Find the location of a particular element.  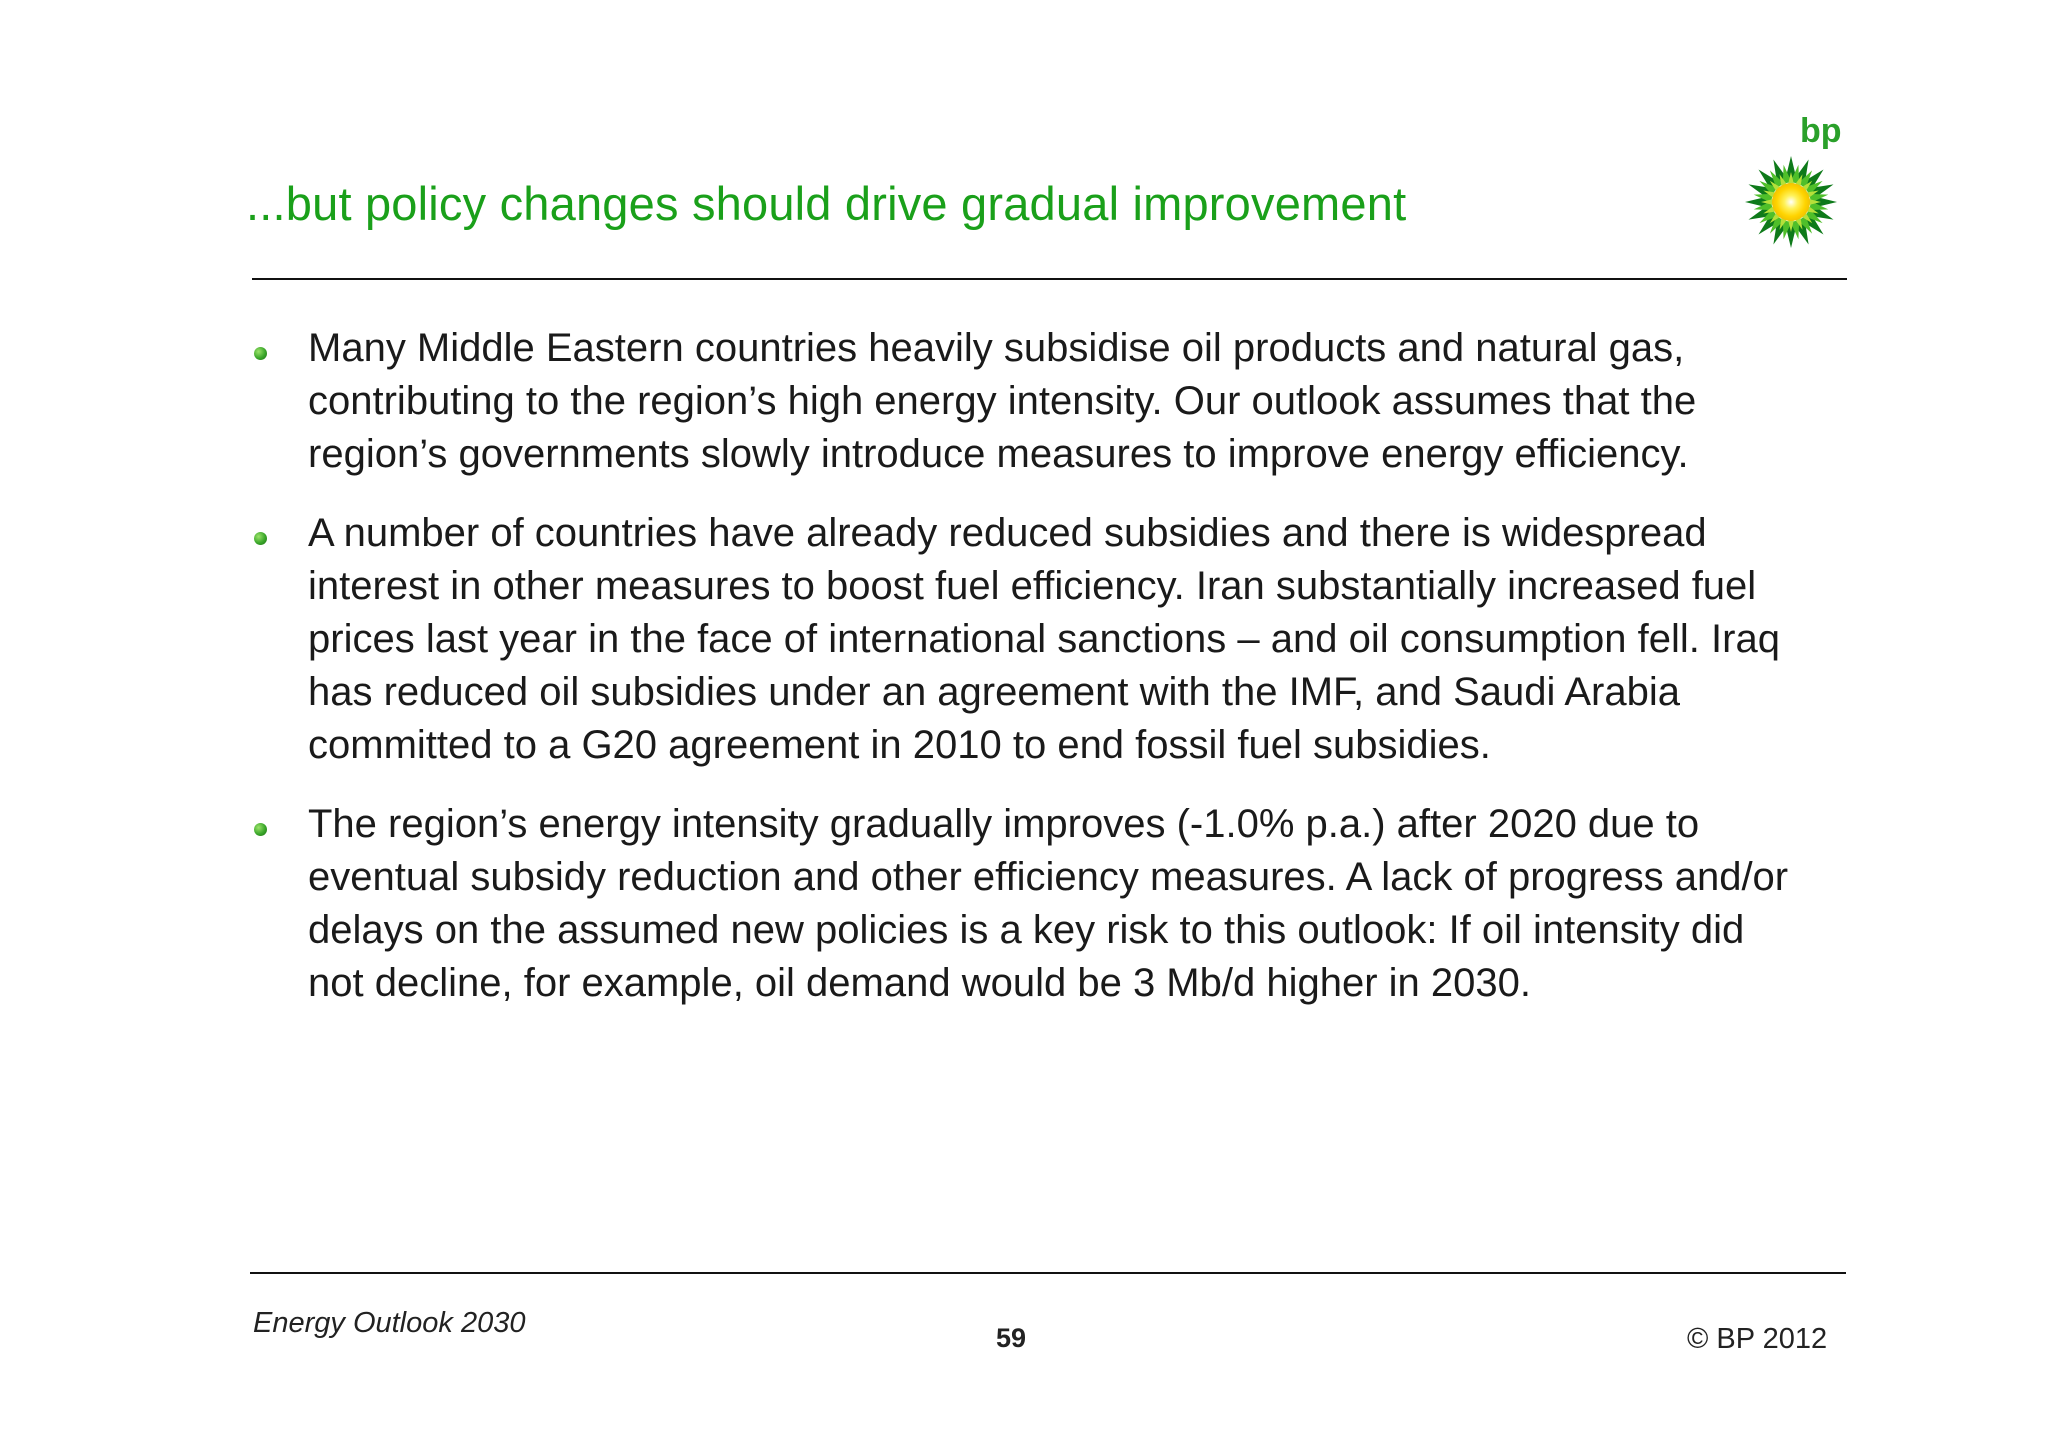

header-divider is located at coordinates (1049, 279).